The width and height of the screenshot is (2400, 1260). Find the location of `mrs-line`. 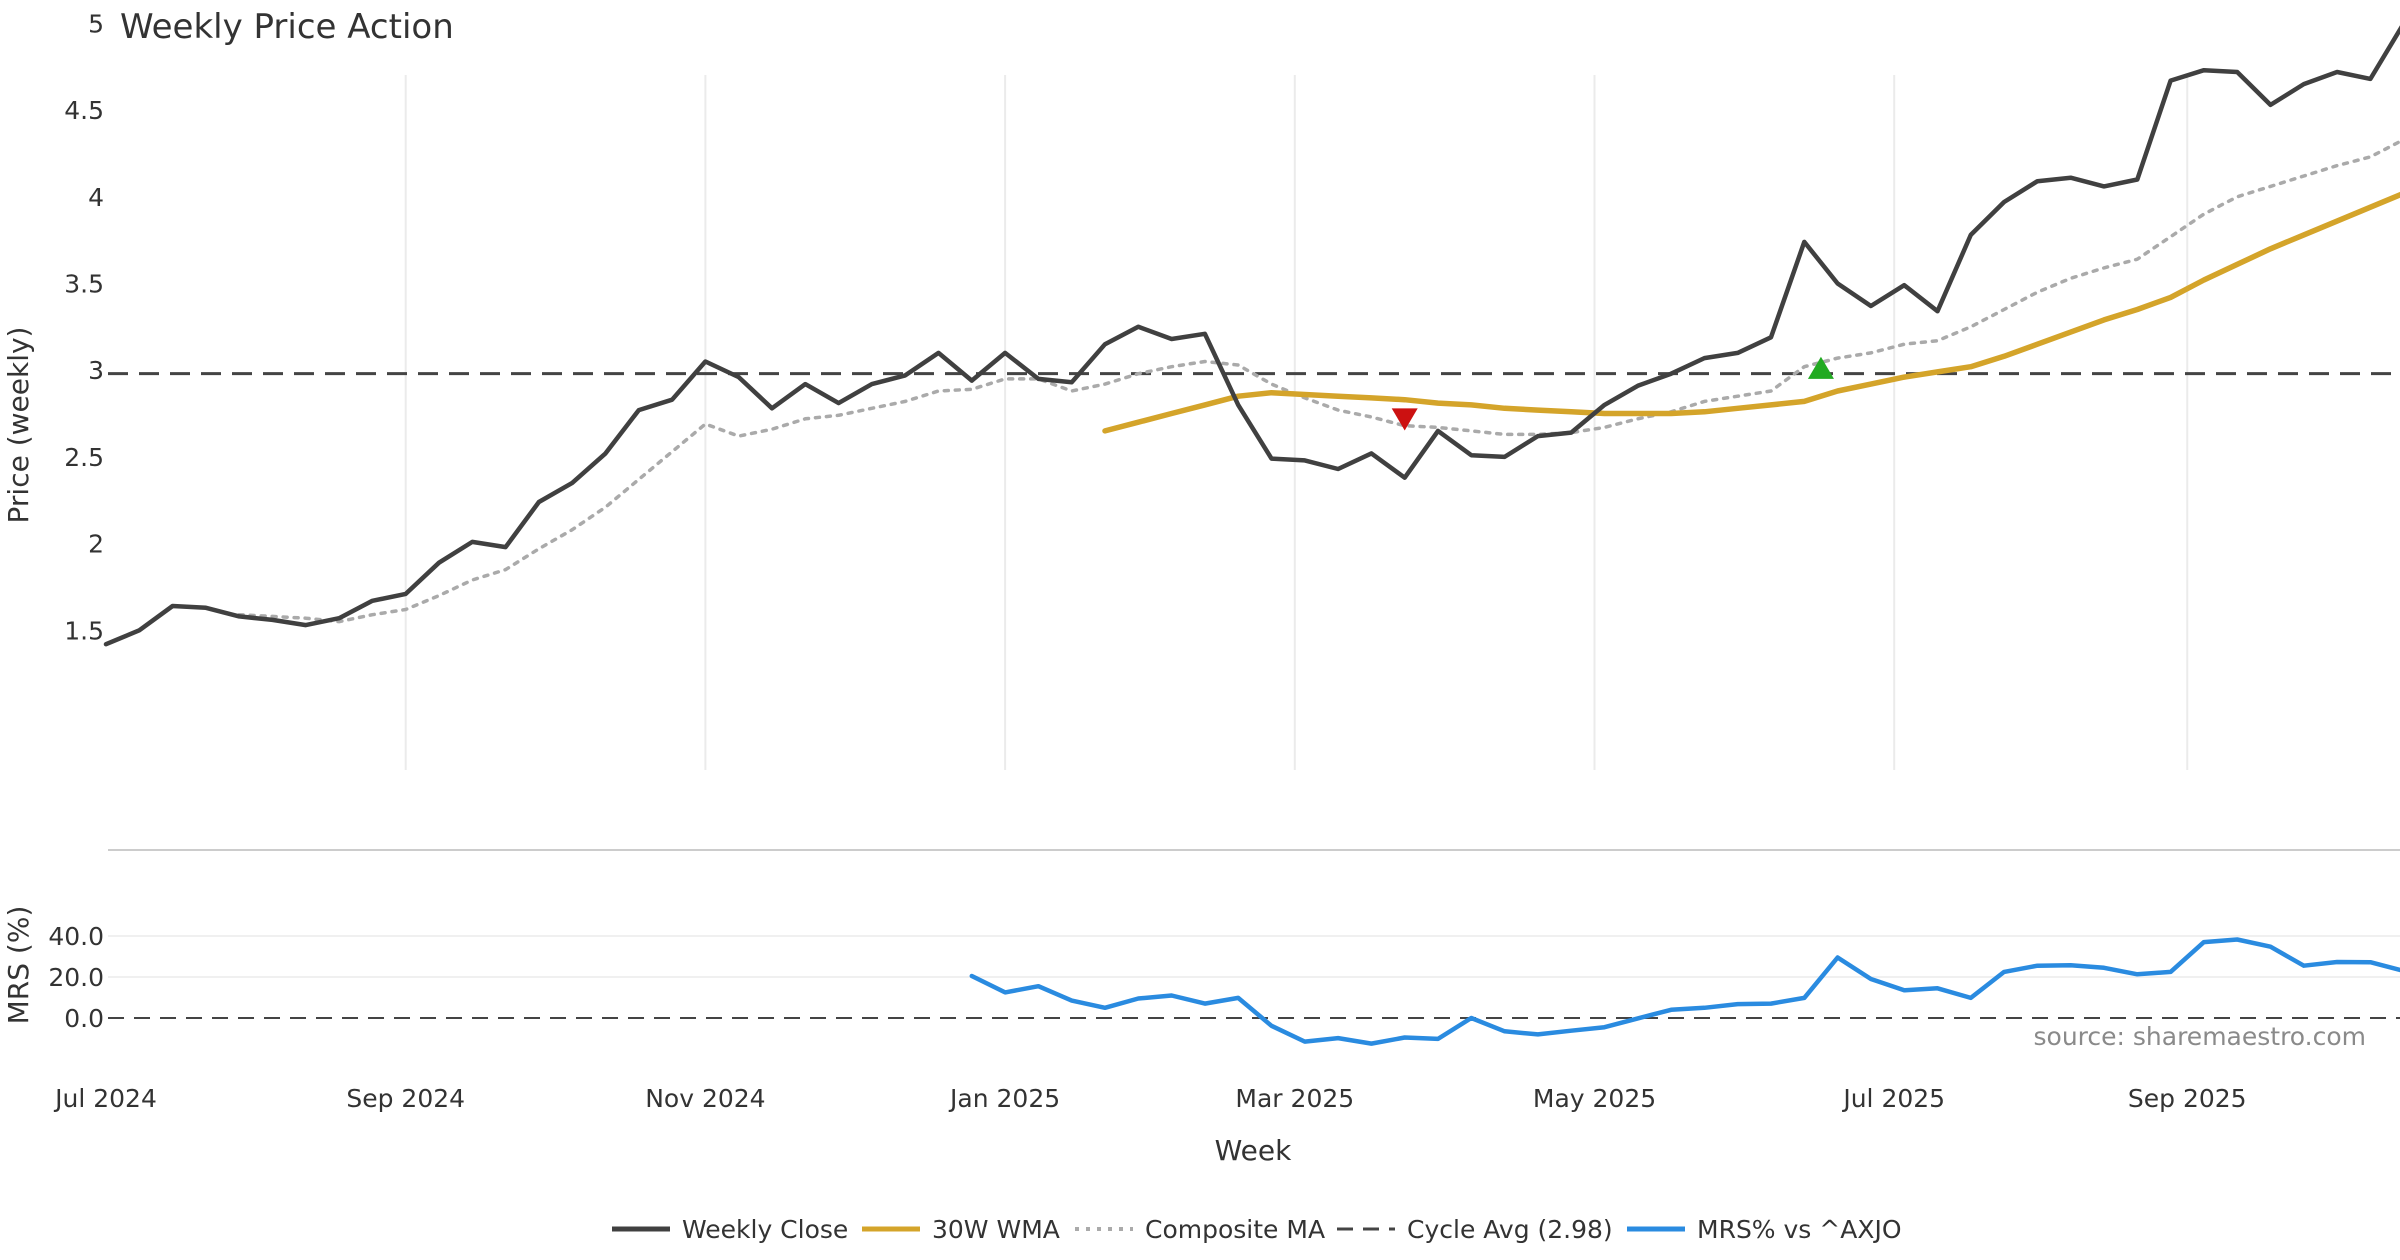

mrs-line is located at coordinates (1684, 991).